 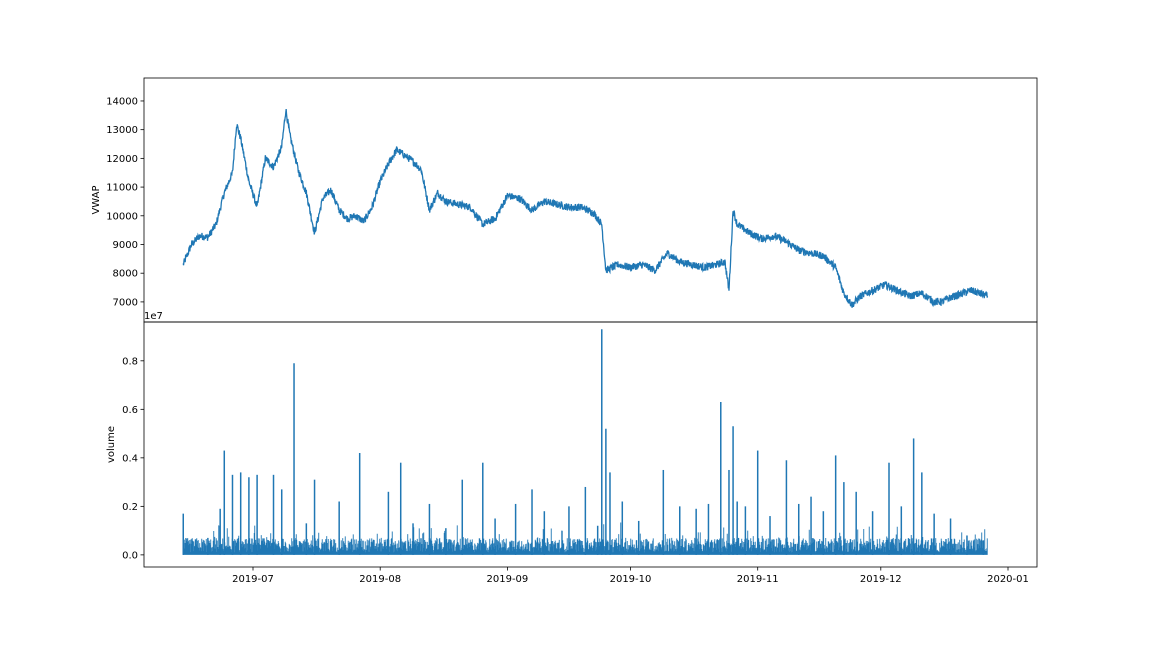 What do you see at coordinates (122, 216) in the screenshot?
I see `vwap-y-tick-label: 10000` at bounding box center [122, 216].